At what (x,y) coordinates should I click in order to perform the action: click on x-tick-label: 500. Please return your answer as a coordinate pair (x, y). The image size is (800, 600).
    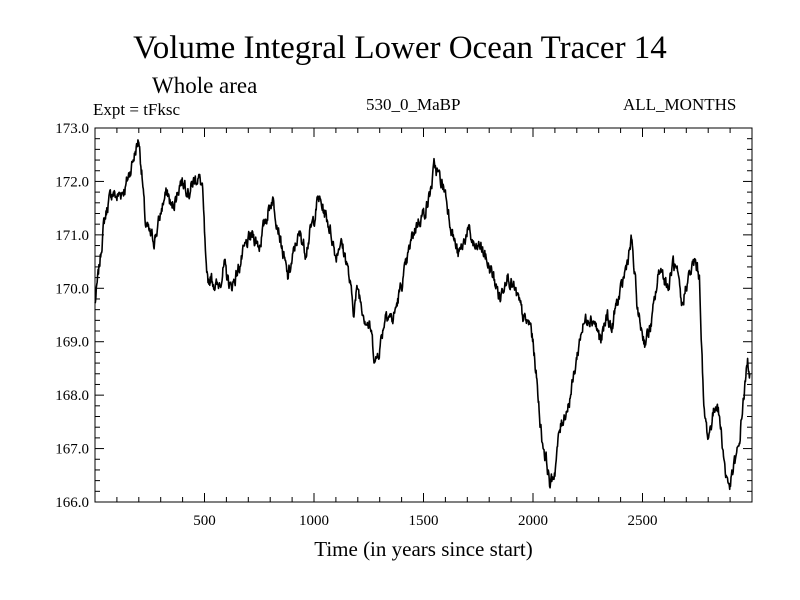
    Looking at the image, I should click on (204, 521).